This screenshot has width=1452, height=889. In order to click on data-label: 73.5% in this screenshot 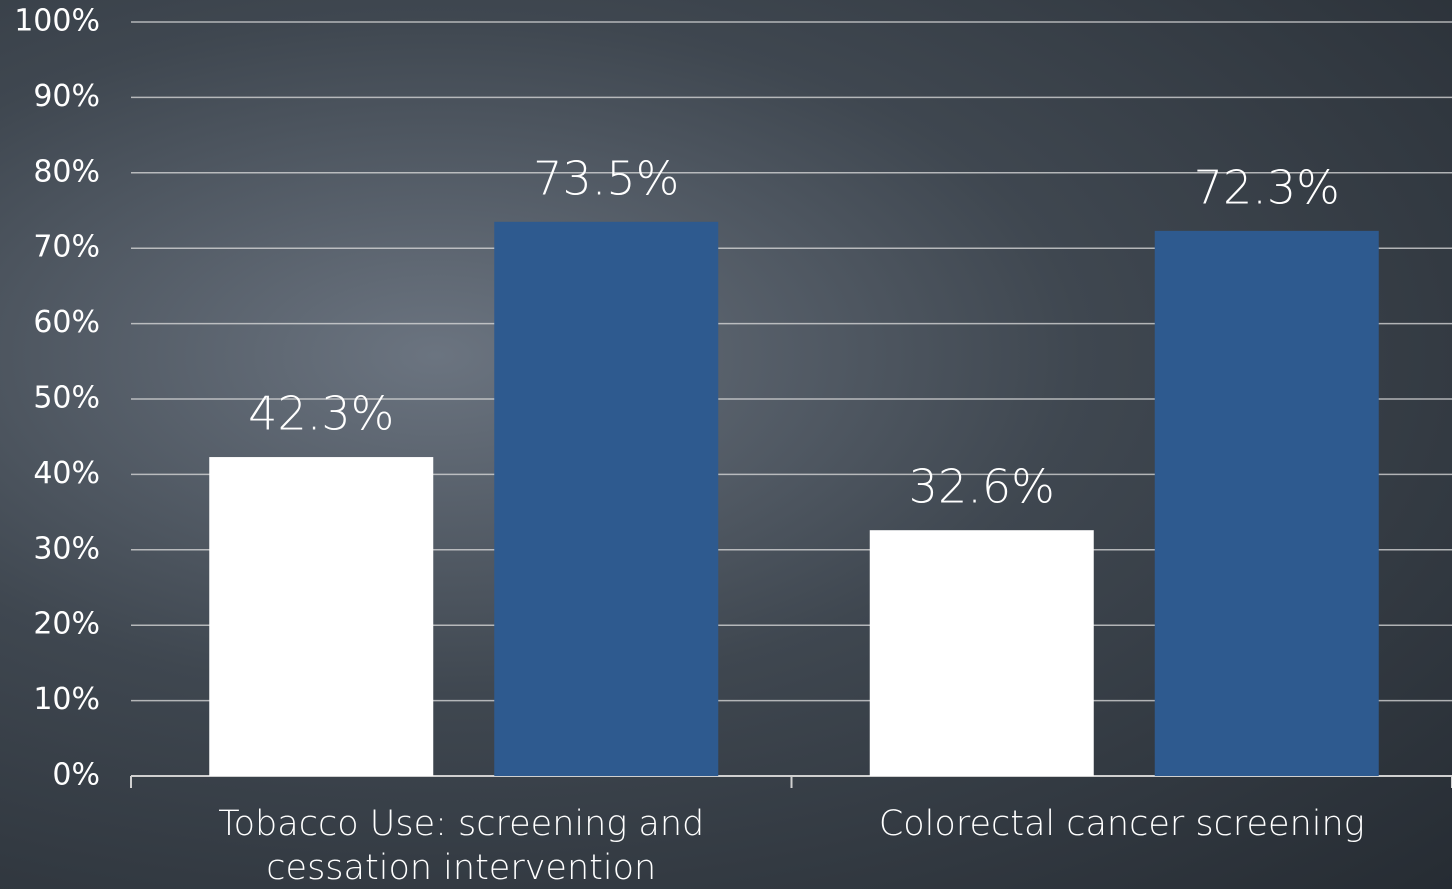, I will do `click(606, 178)`.